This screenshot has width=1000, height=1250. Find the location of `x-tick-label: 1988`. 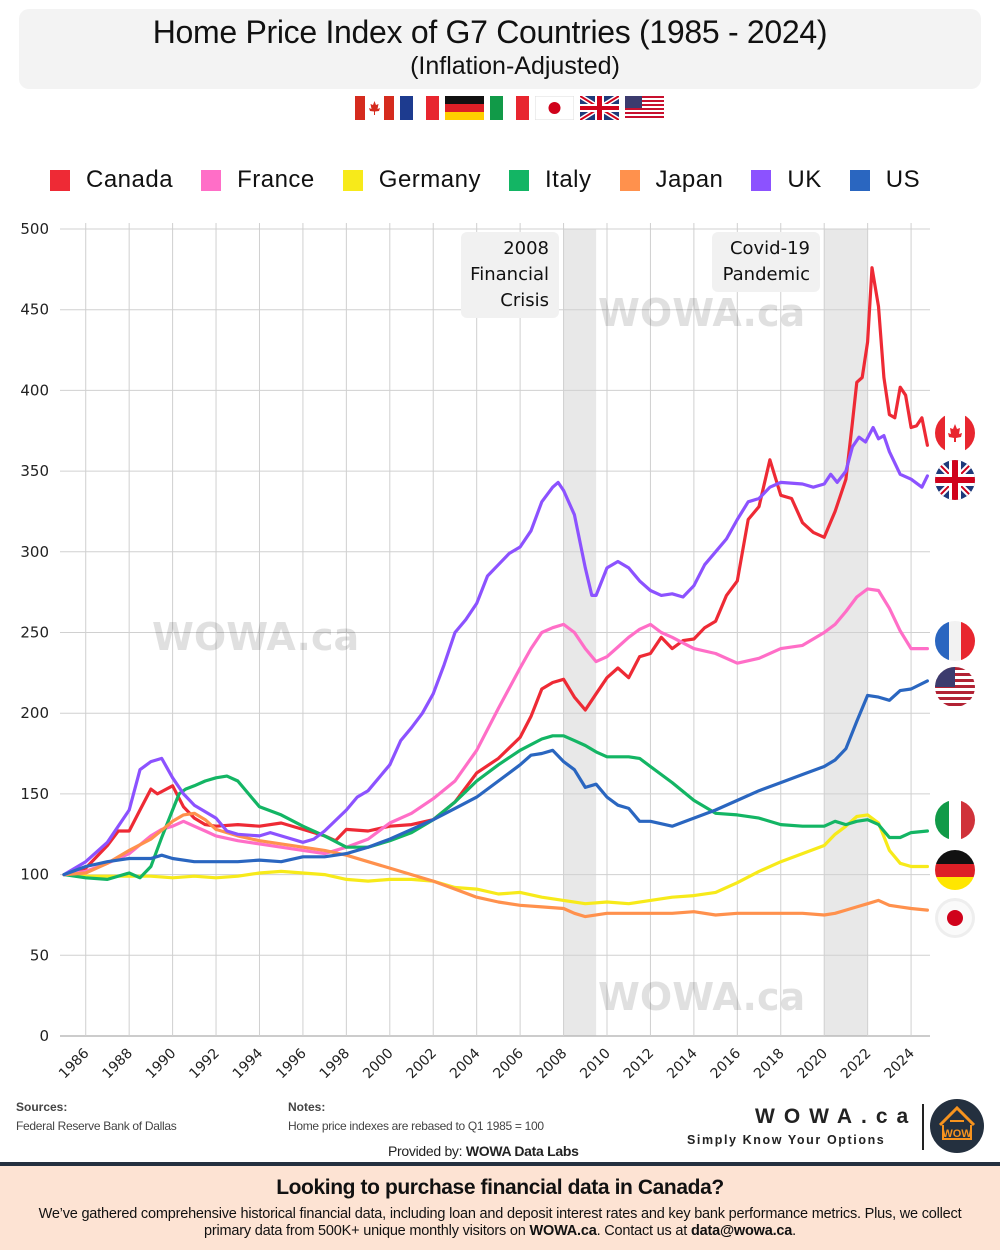

x-tick-label: 1988 is located at coordinates (117, 1064).